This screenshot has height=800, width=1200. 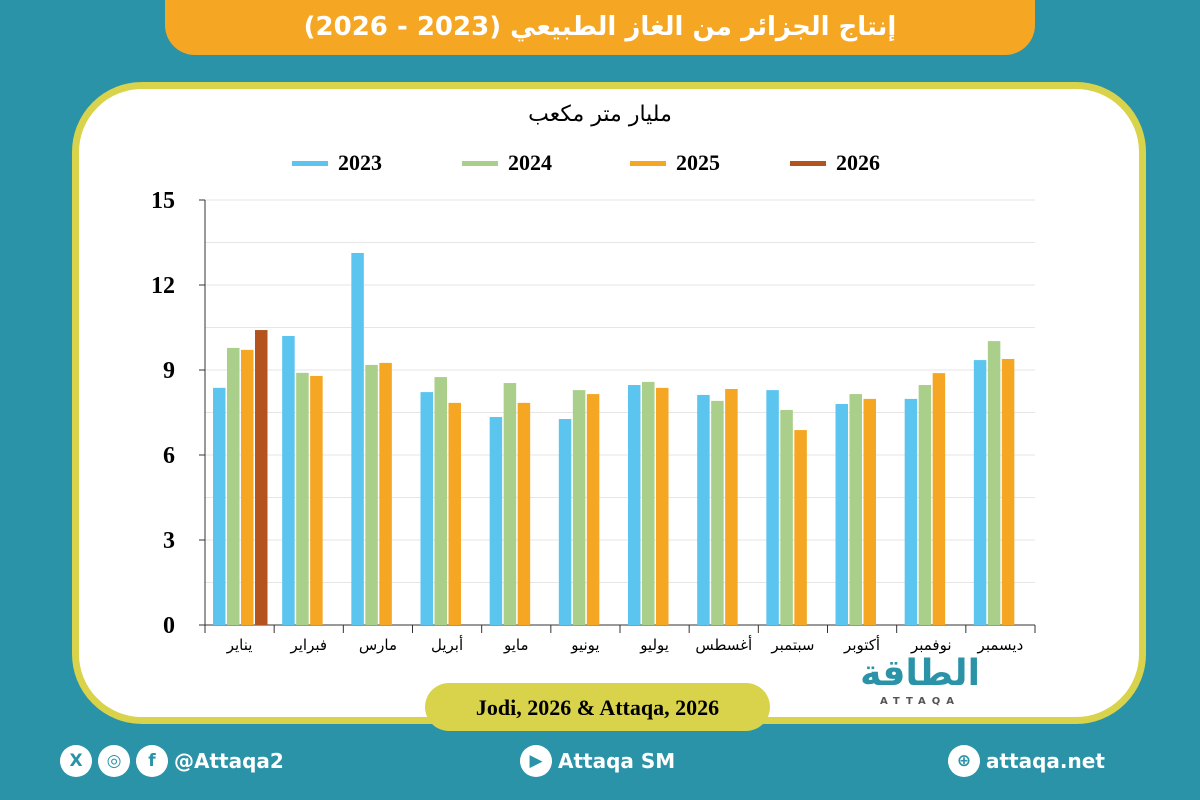 I want to click on y-tick-label: 3, so click(x=169, y=541).